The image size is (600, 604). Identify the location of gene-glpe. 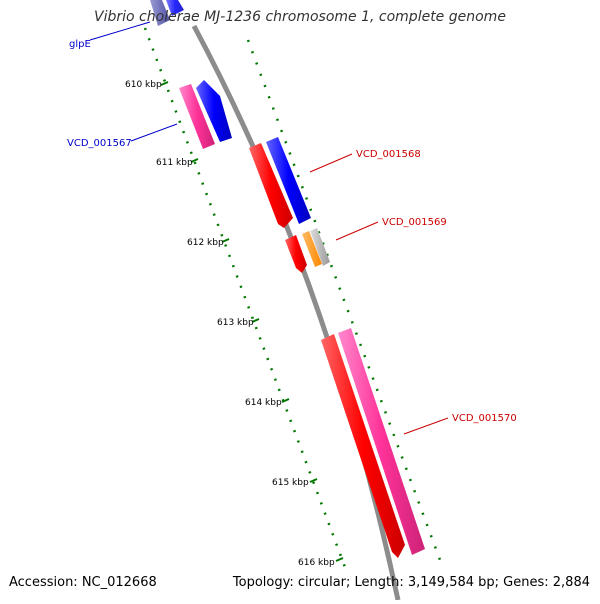
(160, 13).